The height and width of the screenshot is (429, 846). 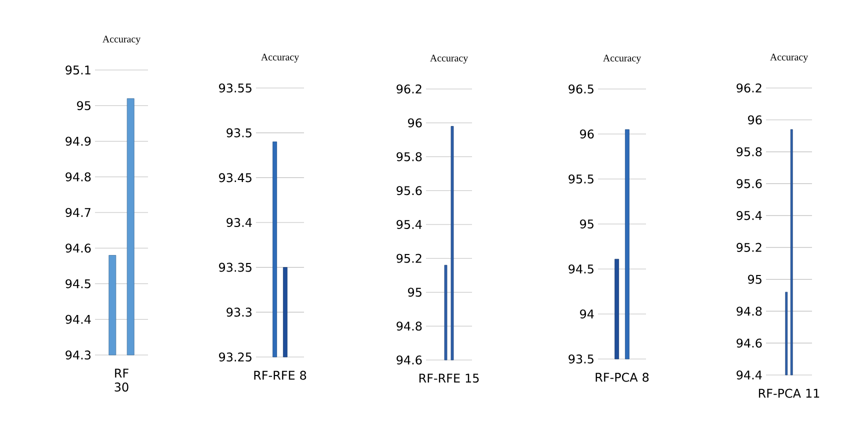 I want to click on y-tick-label: 95.1, so click(x=78, y=70).